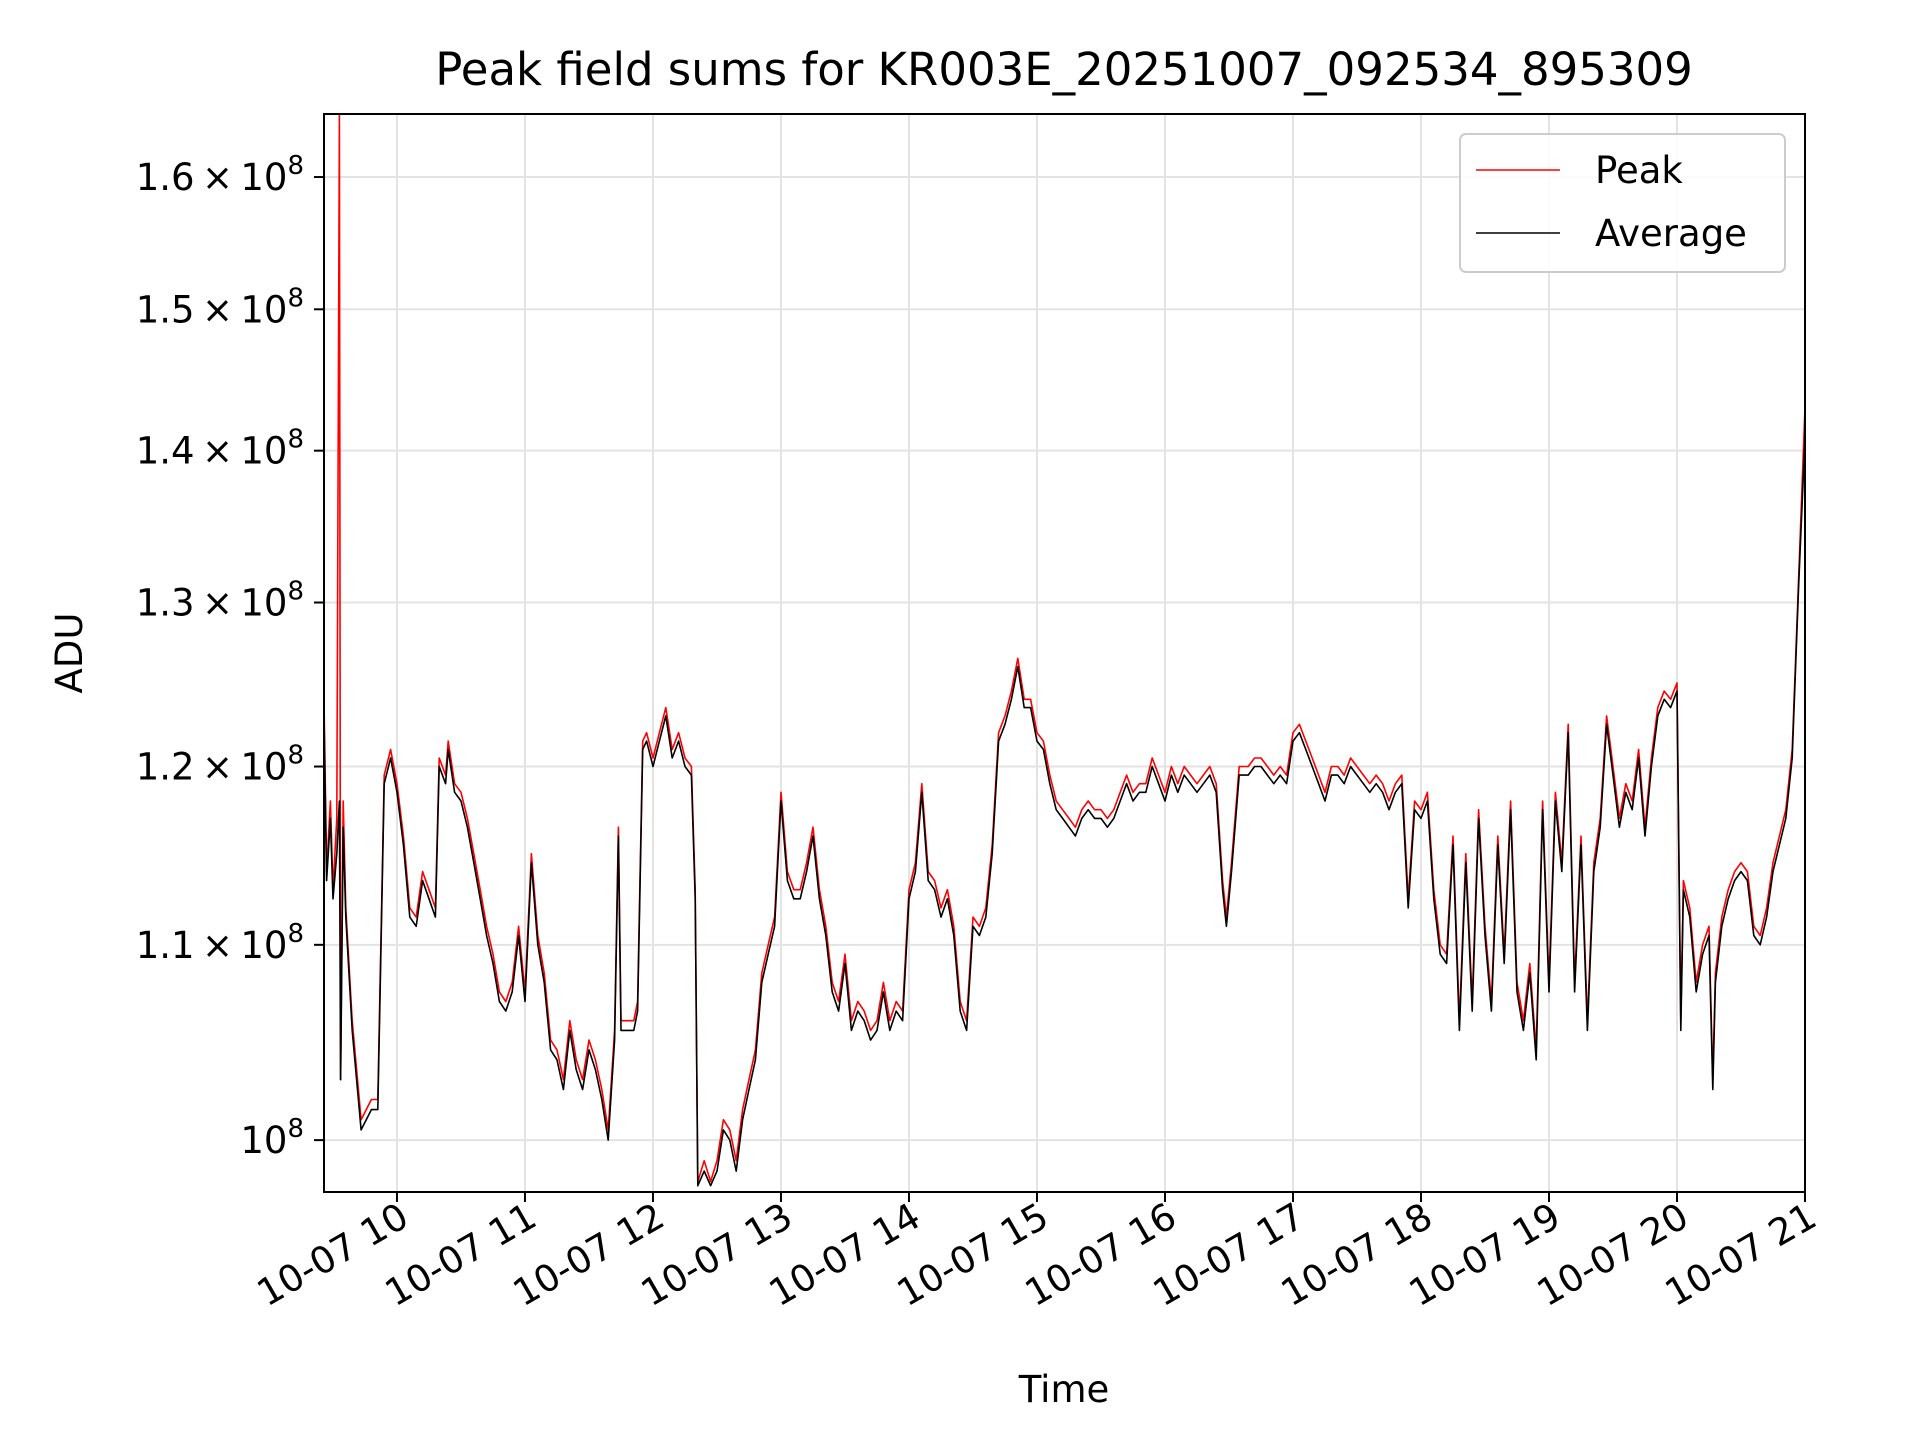 The image size is (1920, 1440). I want to click on y-tick-label: 1.6 × 108, so click(220, 175).